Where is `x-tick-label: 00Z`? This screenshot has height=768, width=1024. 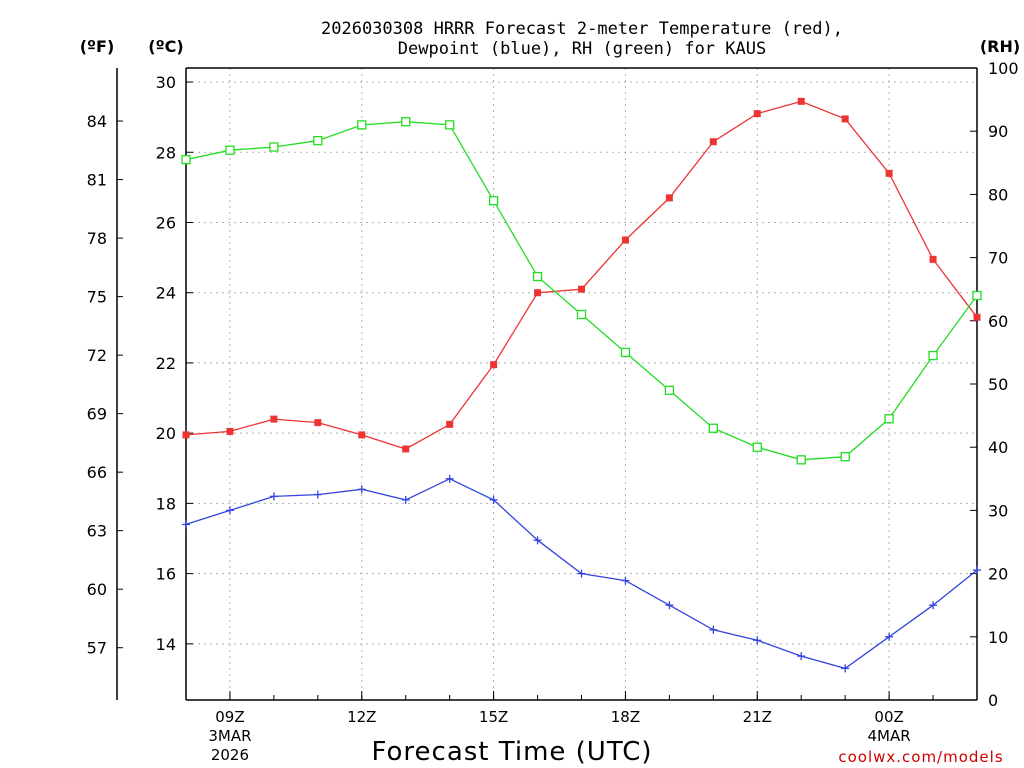 x-tick-label: 00Z is located at coordinates (888, 717).